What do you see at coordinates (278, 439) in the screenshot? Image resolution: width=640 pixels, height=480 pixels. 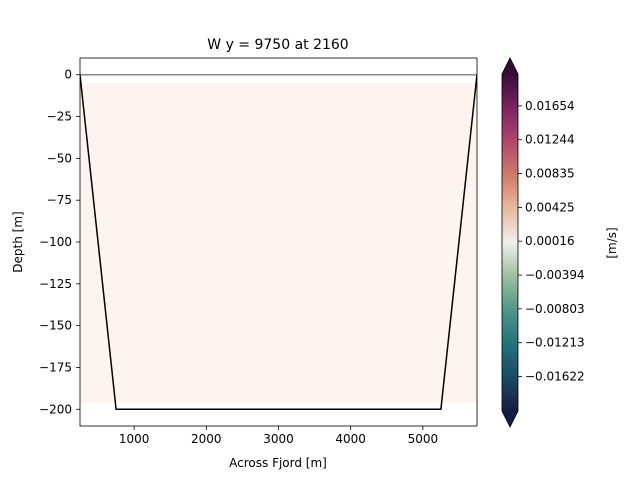 I see `x-tick-label: 3000` at bounding box center [278, 439].